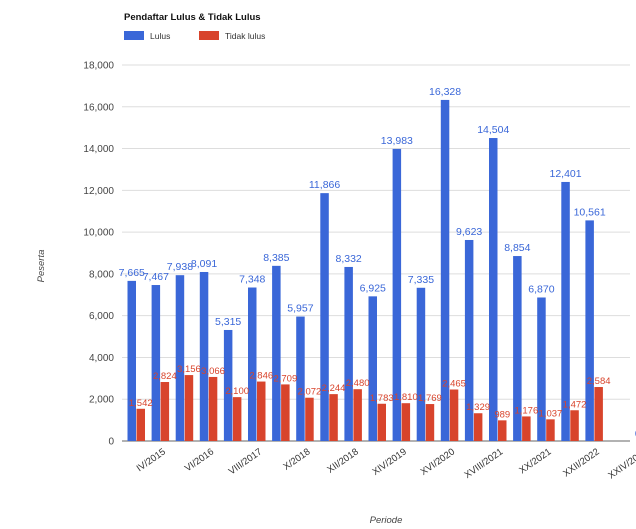 This screenshot has width=636, height=529. I want to click on data-label-lulus: 7,348, so click(252, 280).